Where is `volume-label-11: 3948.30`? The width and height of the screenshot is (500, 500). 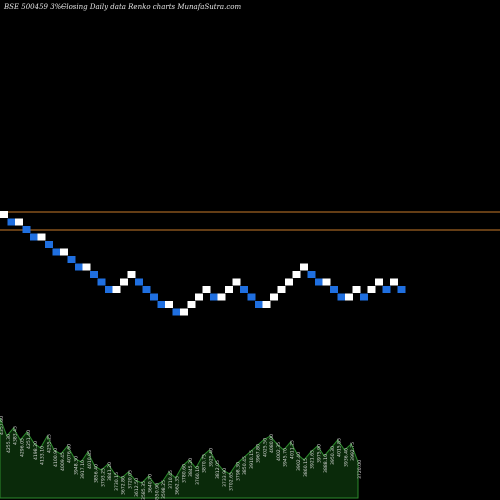
volume-label-11: 3948.30 is located at coordinates (76, 465).